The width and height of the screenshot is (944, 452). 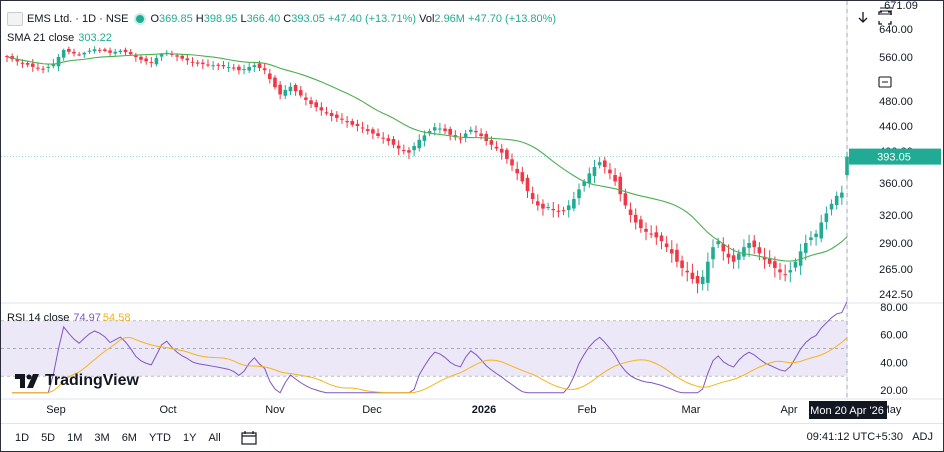 What do you see at coordinates (22, 438) in the screenshot?
I see `tf-1d: 1D` at bounding box center [22, 438].